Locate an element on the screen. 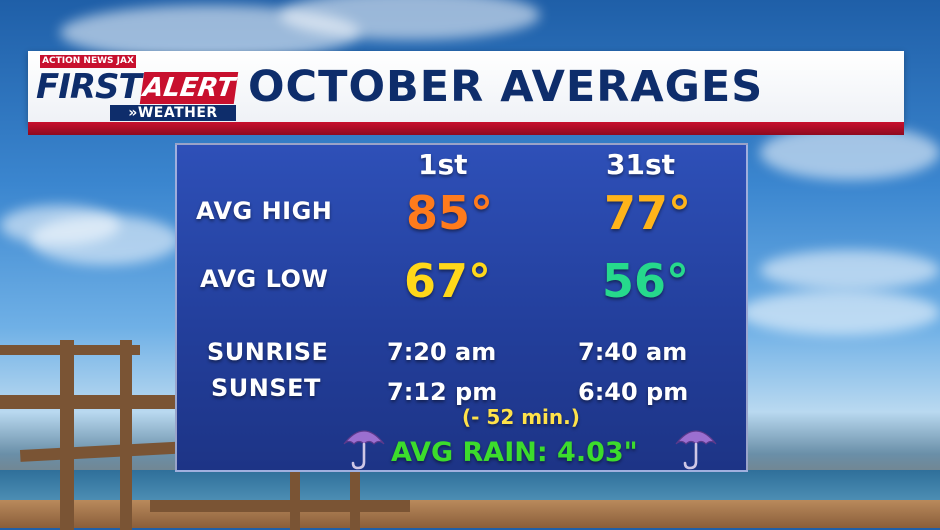 This screenshot has height=530, width=940. sunset-first-value: 7:12 pm is located at coordinates (442, 392).